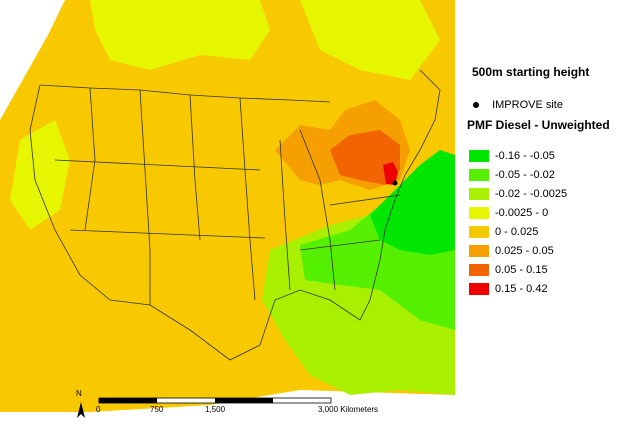 Image resolution: width=618 pixels, height=427 pixels. What do you see at coordinates (525, 174) in the screenshot?
I see `legend-label: -0.05 - -0.02` at bounding box center [525, 174].